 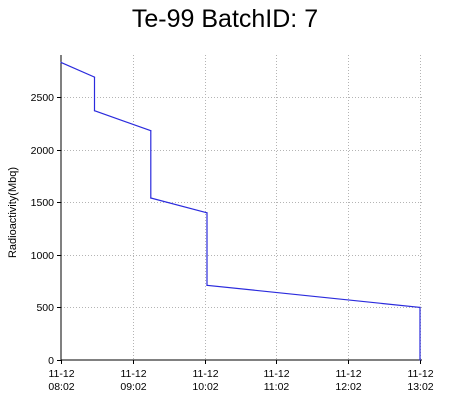 What do you see at coordinates (43, 151) in the screenshot?
I see `y-tick-label: 2000` at bounding box center [43, 151].